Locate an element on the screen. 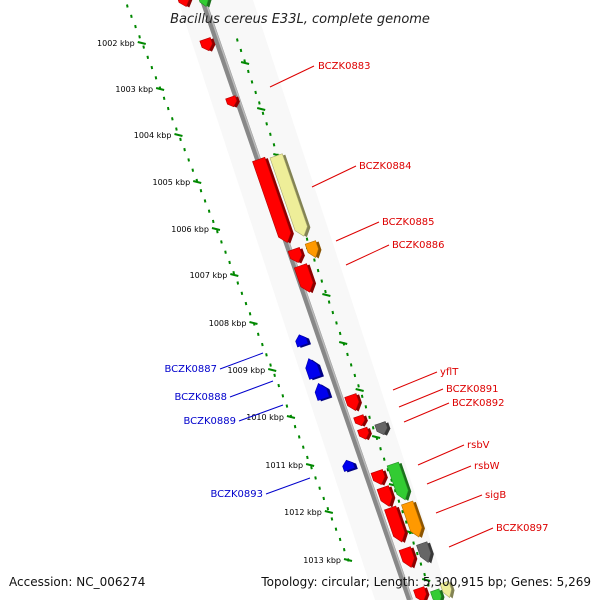  gene-label: BCZK0886 is located at coordinates (418, 245).